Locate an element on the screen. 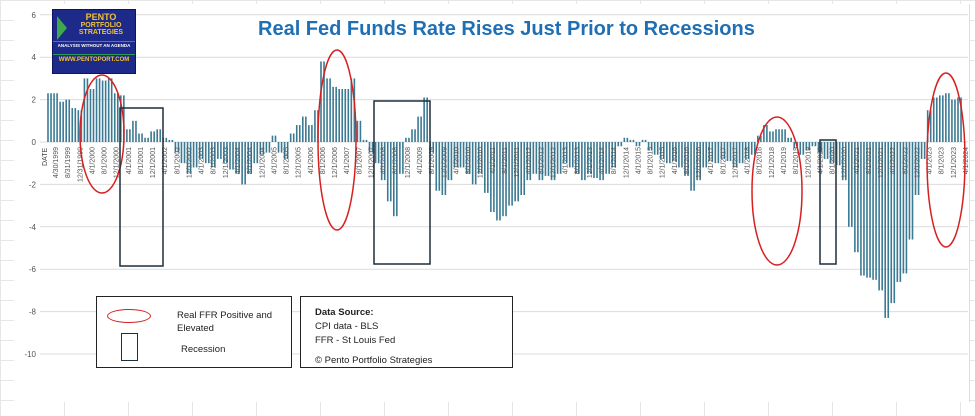 Image resolution: width=975 pixels, height=416 pixels. x-tick-label: 8/1/2020 is located at coordinates (833, 160).